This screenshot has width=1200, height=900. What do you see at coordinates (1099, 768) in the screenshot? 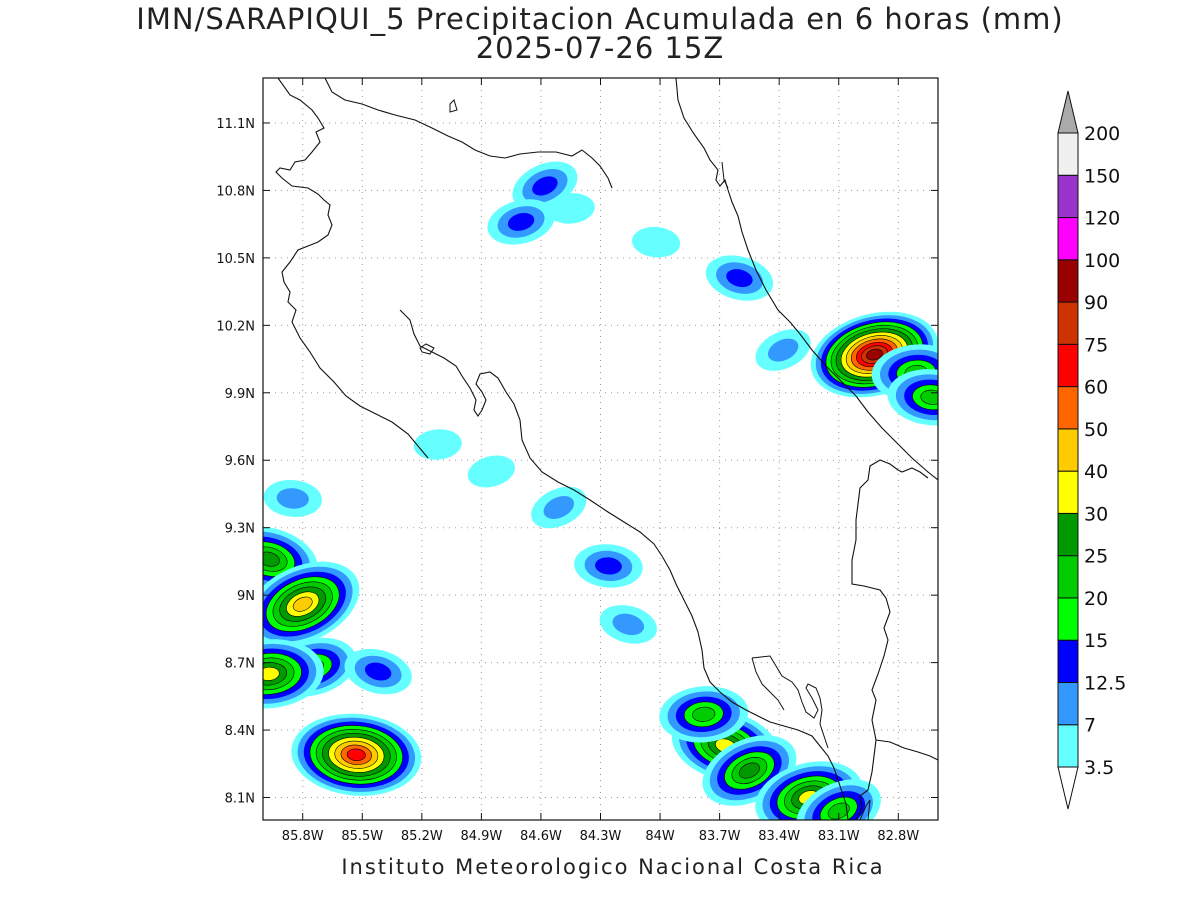
I see `colorbar-level-label: 3.5` at bounding box center [1099, 768].